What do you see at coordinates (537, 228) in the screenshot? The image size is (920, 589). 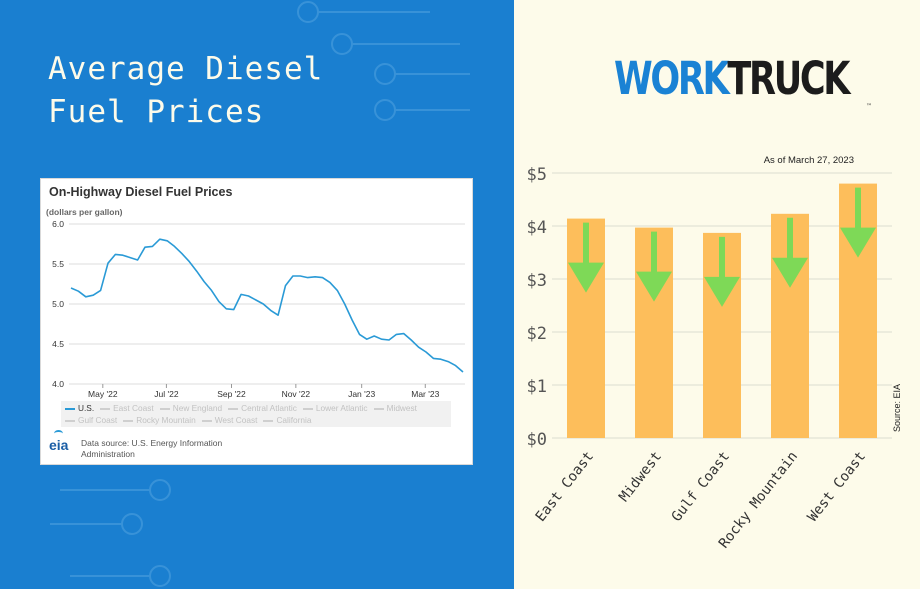 I see `y-tick-label: $4` at bounding box center [537, 228].